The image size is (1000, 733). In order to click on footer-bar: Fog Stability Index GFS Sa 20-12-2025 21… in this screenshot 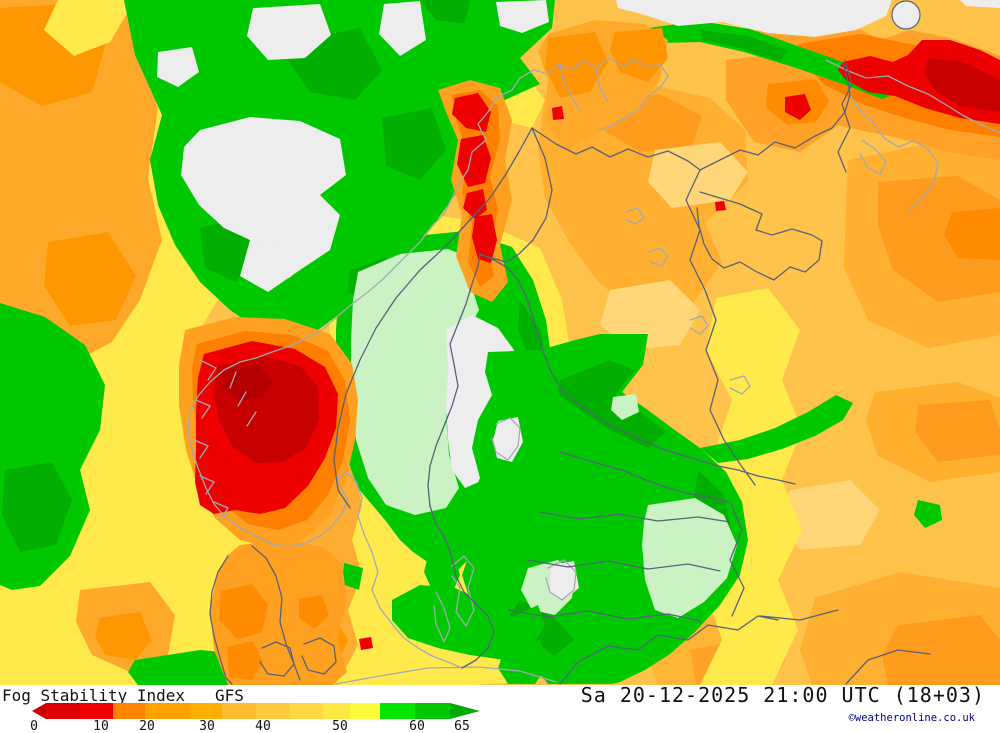, I will do `click(500, 708)`.